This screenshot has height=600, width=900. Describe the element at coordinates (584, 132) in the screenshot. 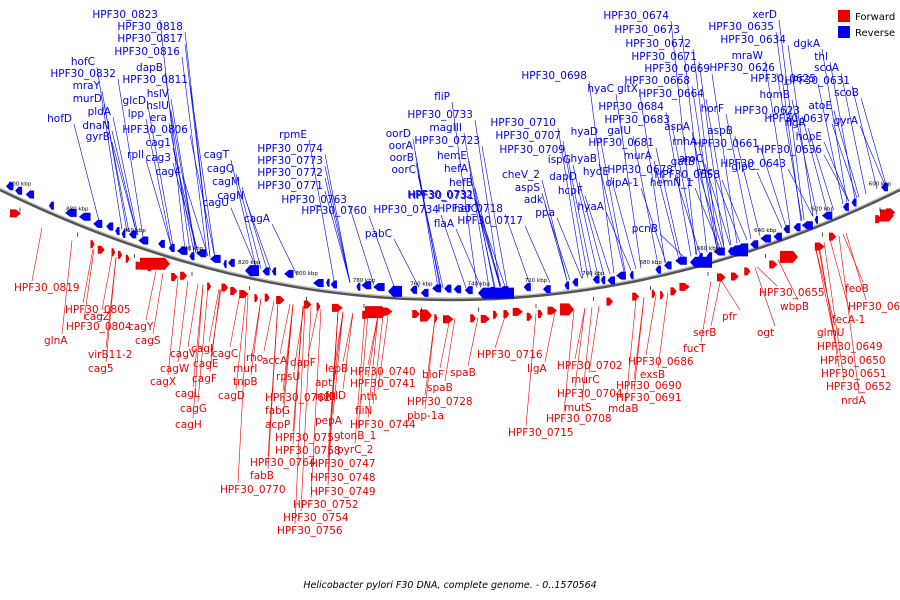

I see `reverse-gene-label: hyaD` at that location.